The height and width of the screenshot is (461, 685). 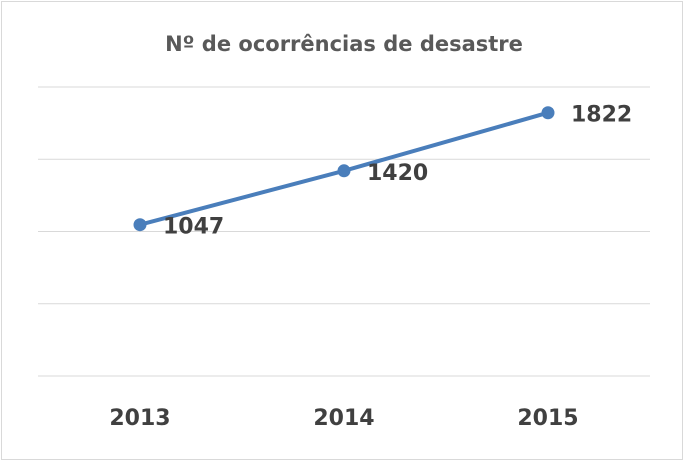 I want to click on data-label: 1822, so click(x=601, y=115).